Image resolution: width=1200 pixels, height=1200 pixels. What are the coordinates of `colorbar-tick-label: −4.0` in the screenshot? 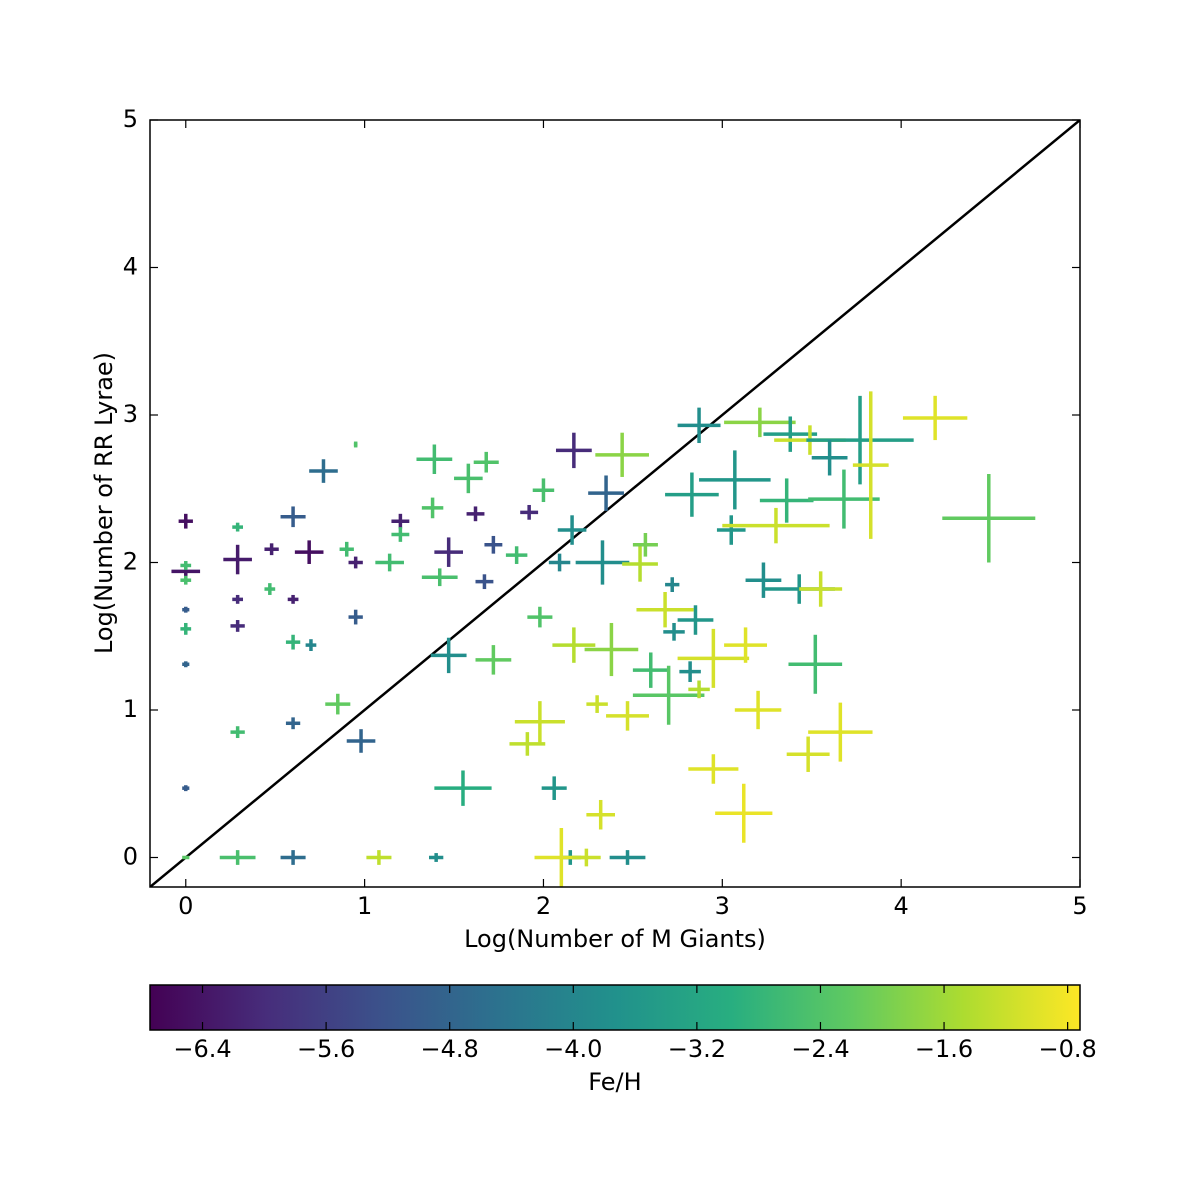 It's located at (573, 1049).